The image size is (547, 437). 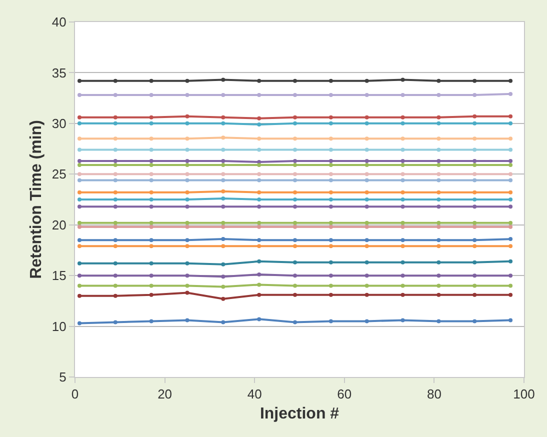 I want to click on y-tick-label: 40, so click(x=59, y=22).